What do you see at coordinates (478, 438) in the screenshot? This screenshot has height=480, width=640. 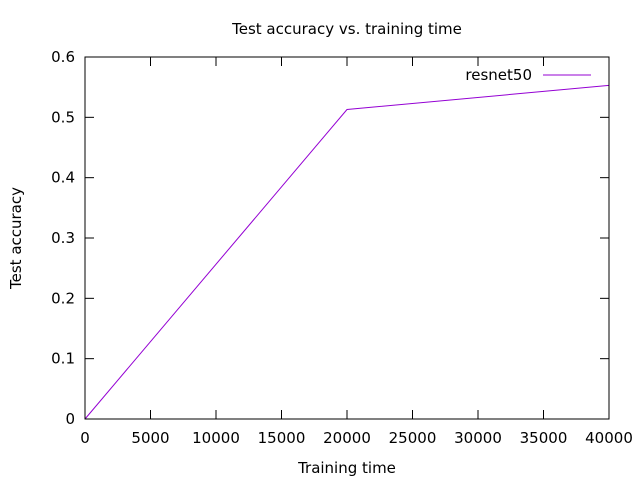 I see `x-tick-label: 30000` at bounding box center [478, 438].